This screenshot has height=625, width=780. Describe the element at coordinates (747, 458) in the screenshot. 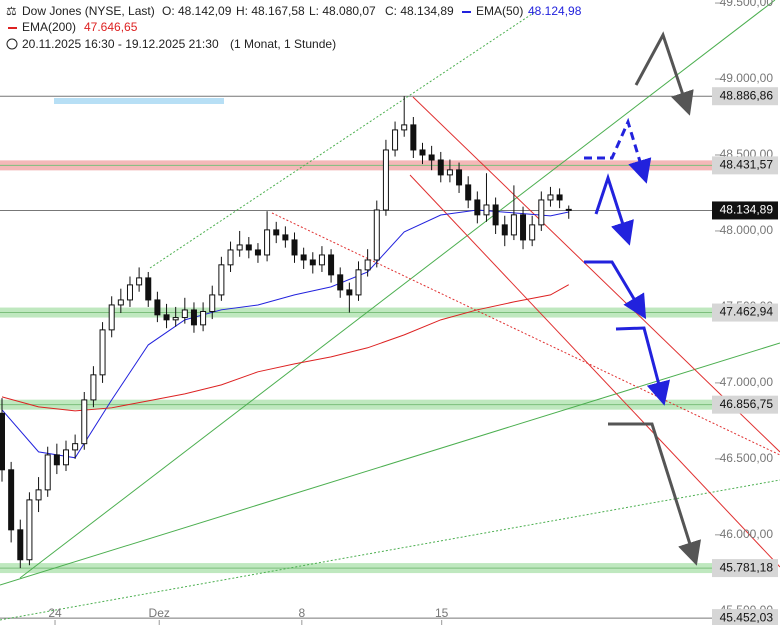

I see `y-tick-label: 46.500,00` at that location.